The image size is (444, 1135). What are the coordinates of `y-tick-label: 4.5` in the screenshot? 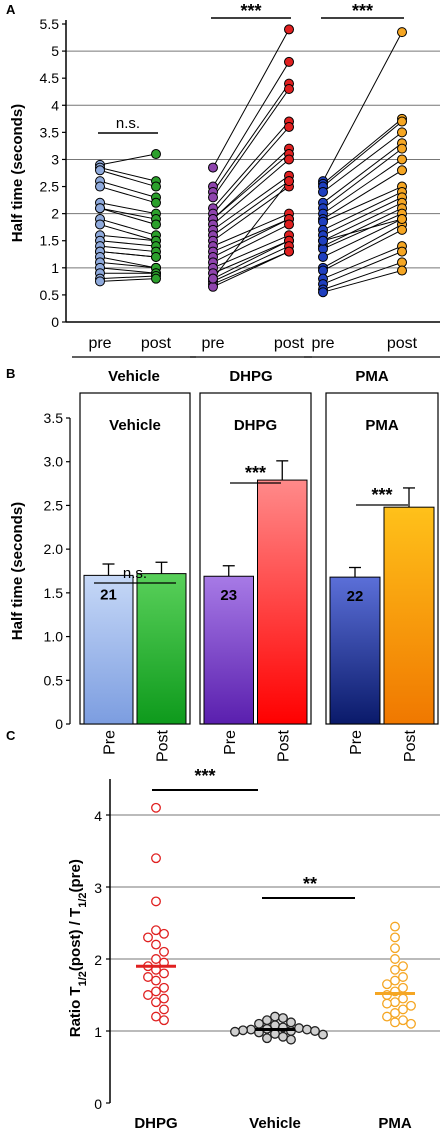 It's located at (50, 78).